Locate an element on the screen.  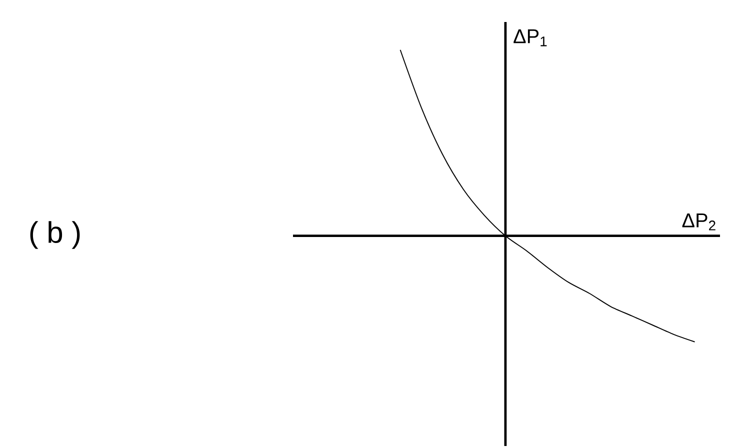
text: ( b ) is located at coordinates (55, 234).